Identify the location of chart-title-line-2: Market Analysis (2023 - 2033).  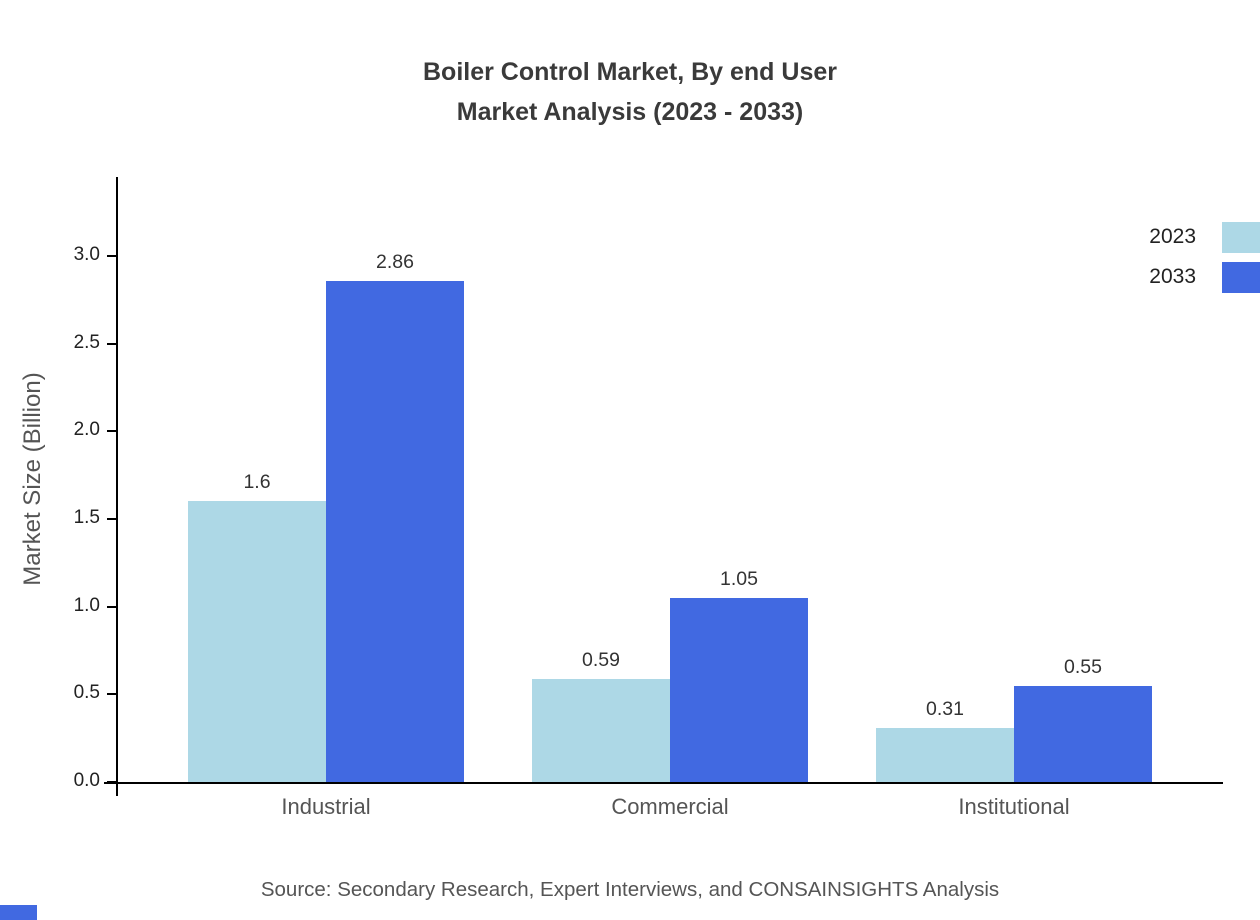
(630, 112).